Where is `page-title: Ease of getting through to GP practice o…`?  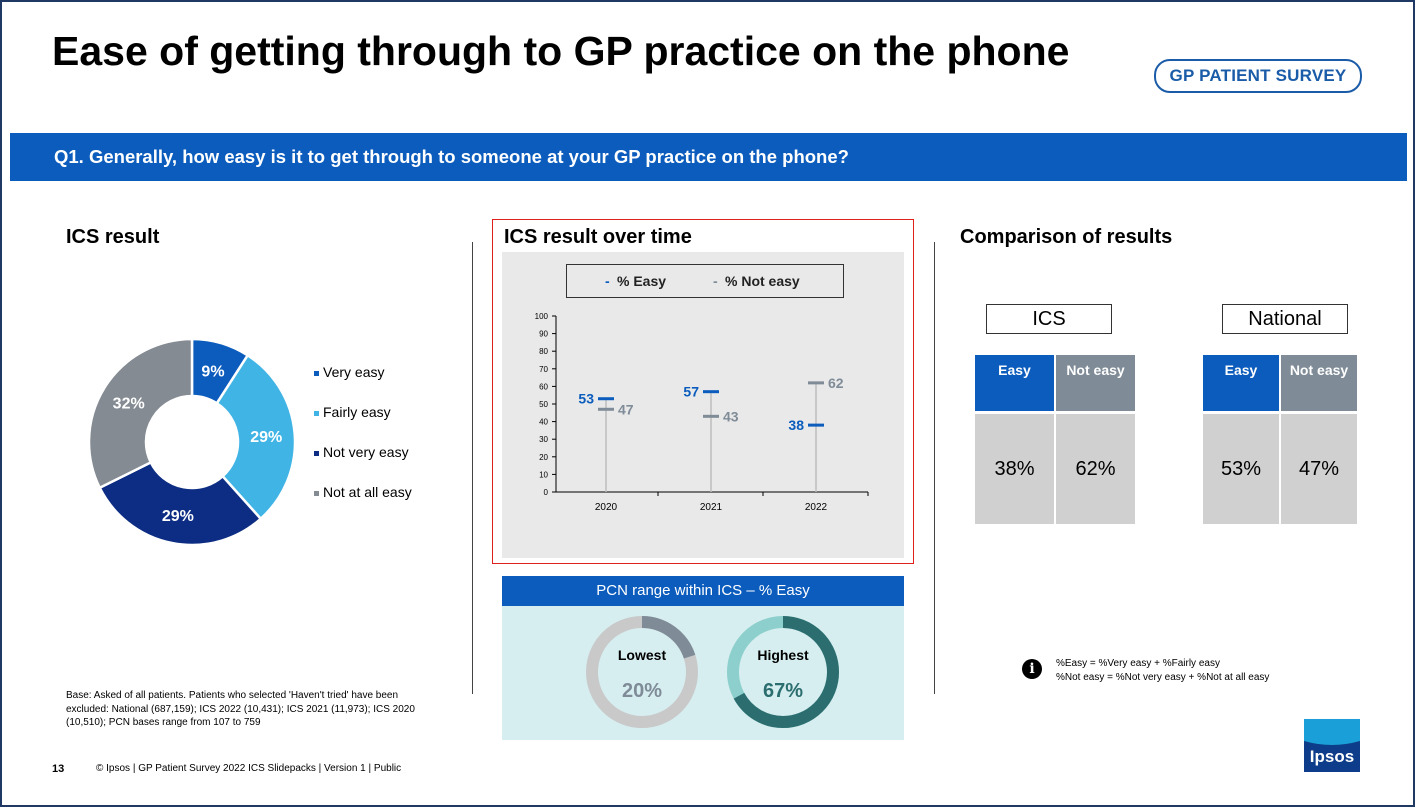 page-title: Ease of getting through to GP practice o… is located at coordinates (561, 51).